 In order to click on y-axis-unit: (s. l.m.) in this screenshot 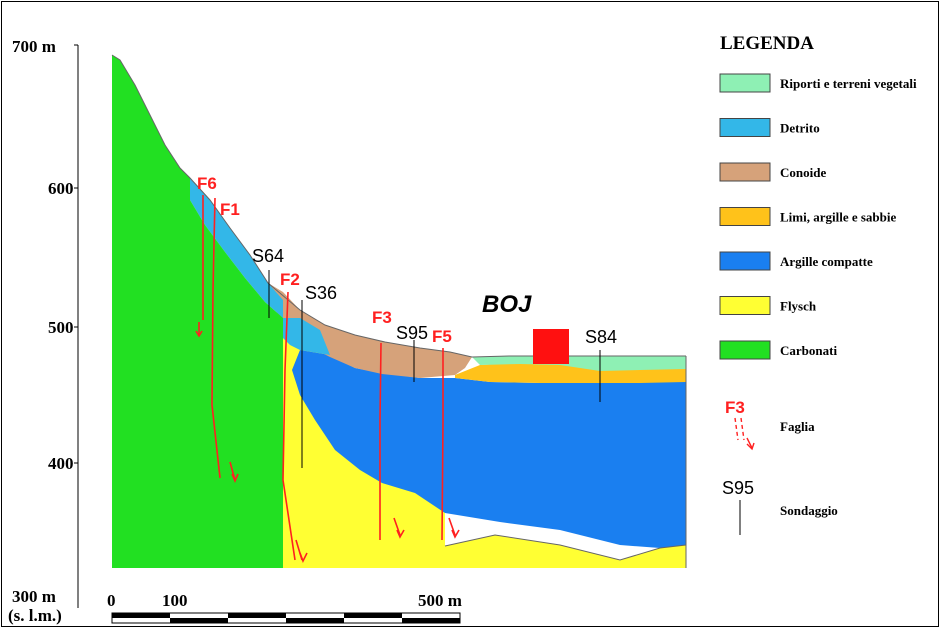, I will do `click(35, 615)`.